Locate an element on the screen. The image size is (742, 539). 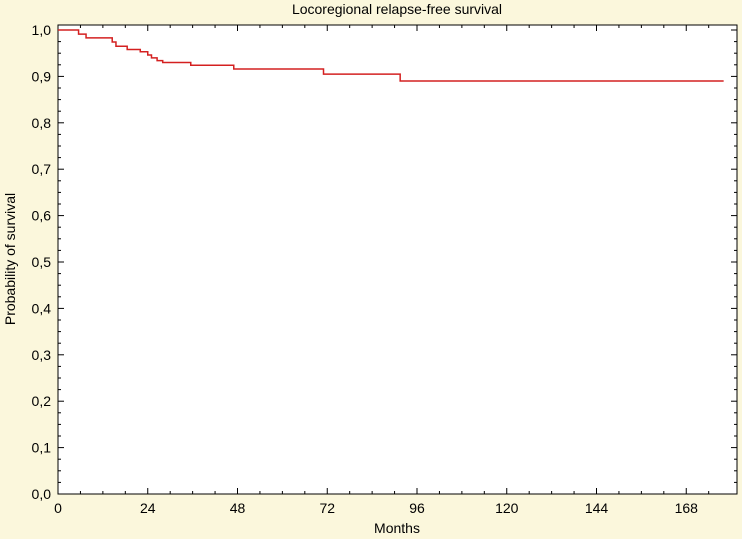
y-tick-label: 1,0 is located at coordinates (42, 30).